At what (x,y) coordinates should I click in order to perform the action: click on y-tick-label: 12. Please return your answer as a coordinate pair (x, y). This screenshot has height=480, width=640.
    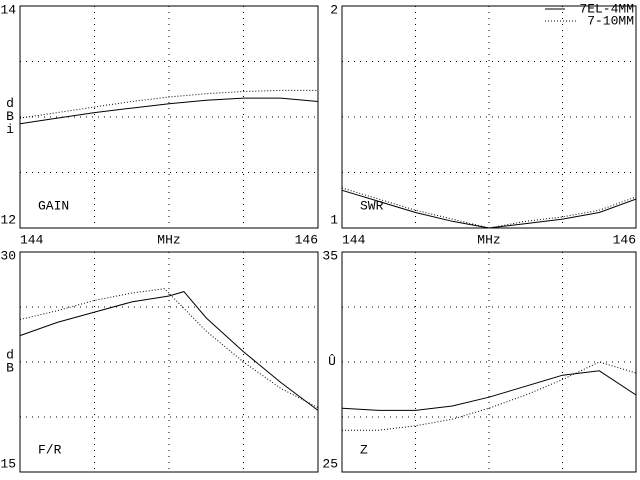
    Looking at the image, I should click on (8, 219).